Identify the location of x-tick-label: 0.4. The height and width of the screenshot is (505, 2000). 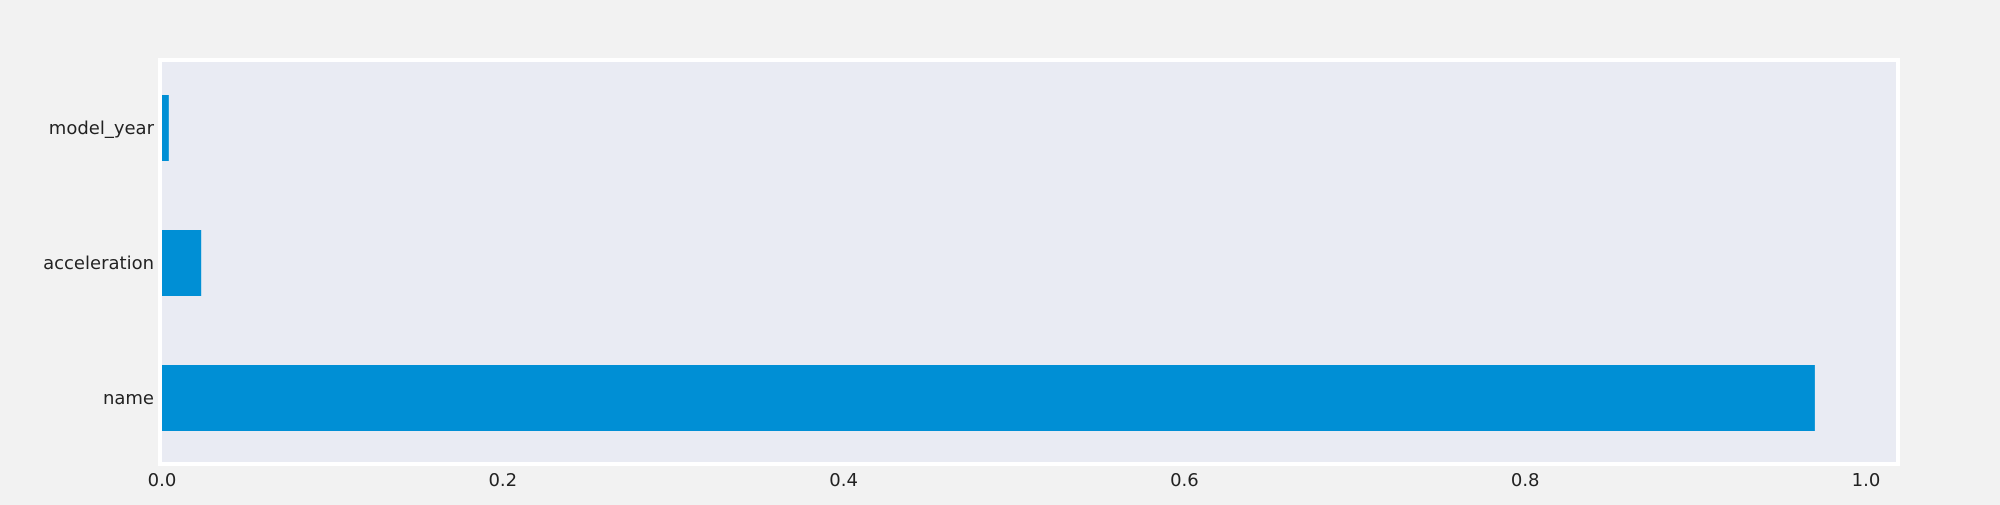
(843, 480).